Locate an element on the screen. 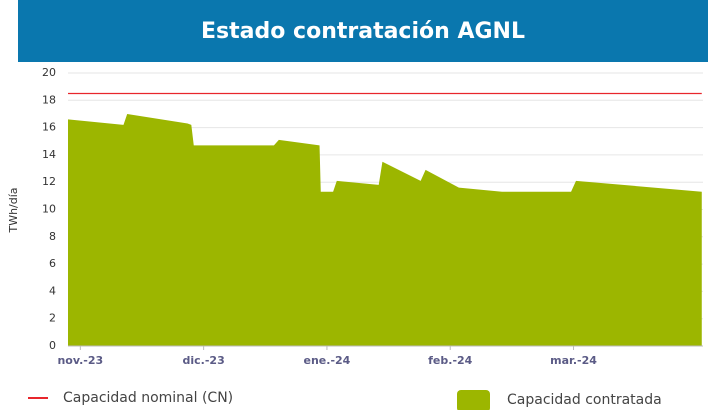 This screenshot has width=727, height=410. y-tick-label: 2 is located at coordinates (52, 318).